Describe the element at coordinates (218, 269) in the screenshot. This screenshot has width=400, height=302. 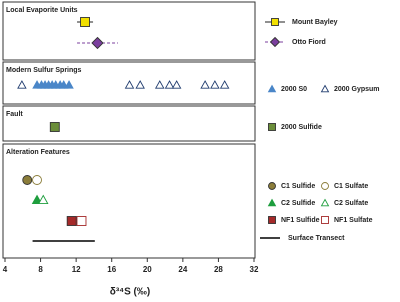
I see `x-tick-label: 28` at that location.